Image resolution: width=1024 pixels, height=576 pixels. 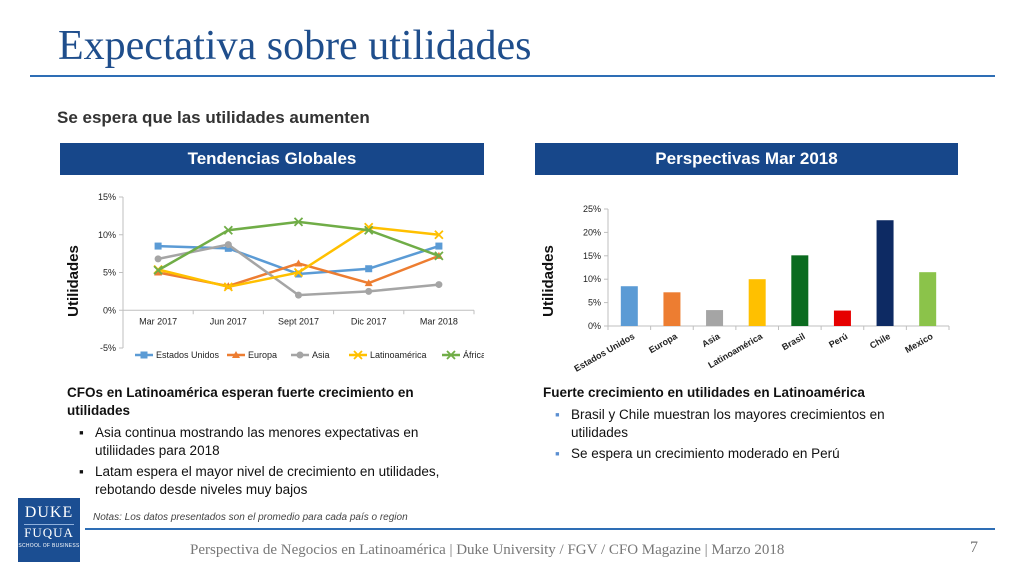 What do you see at coordinates (49, 512) in the screenshot?
I see `logo-line-duke: DUKE` at bounding box center [49, 512].